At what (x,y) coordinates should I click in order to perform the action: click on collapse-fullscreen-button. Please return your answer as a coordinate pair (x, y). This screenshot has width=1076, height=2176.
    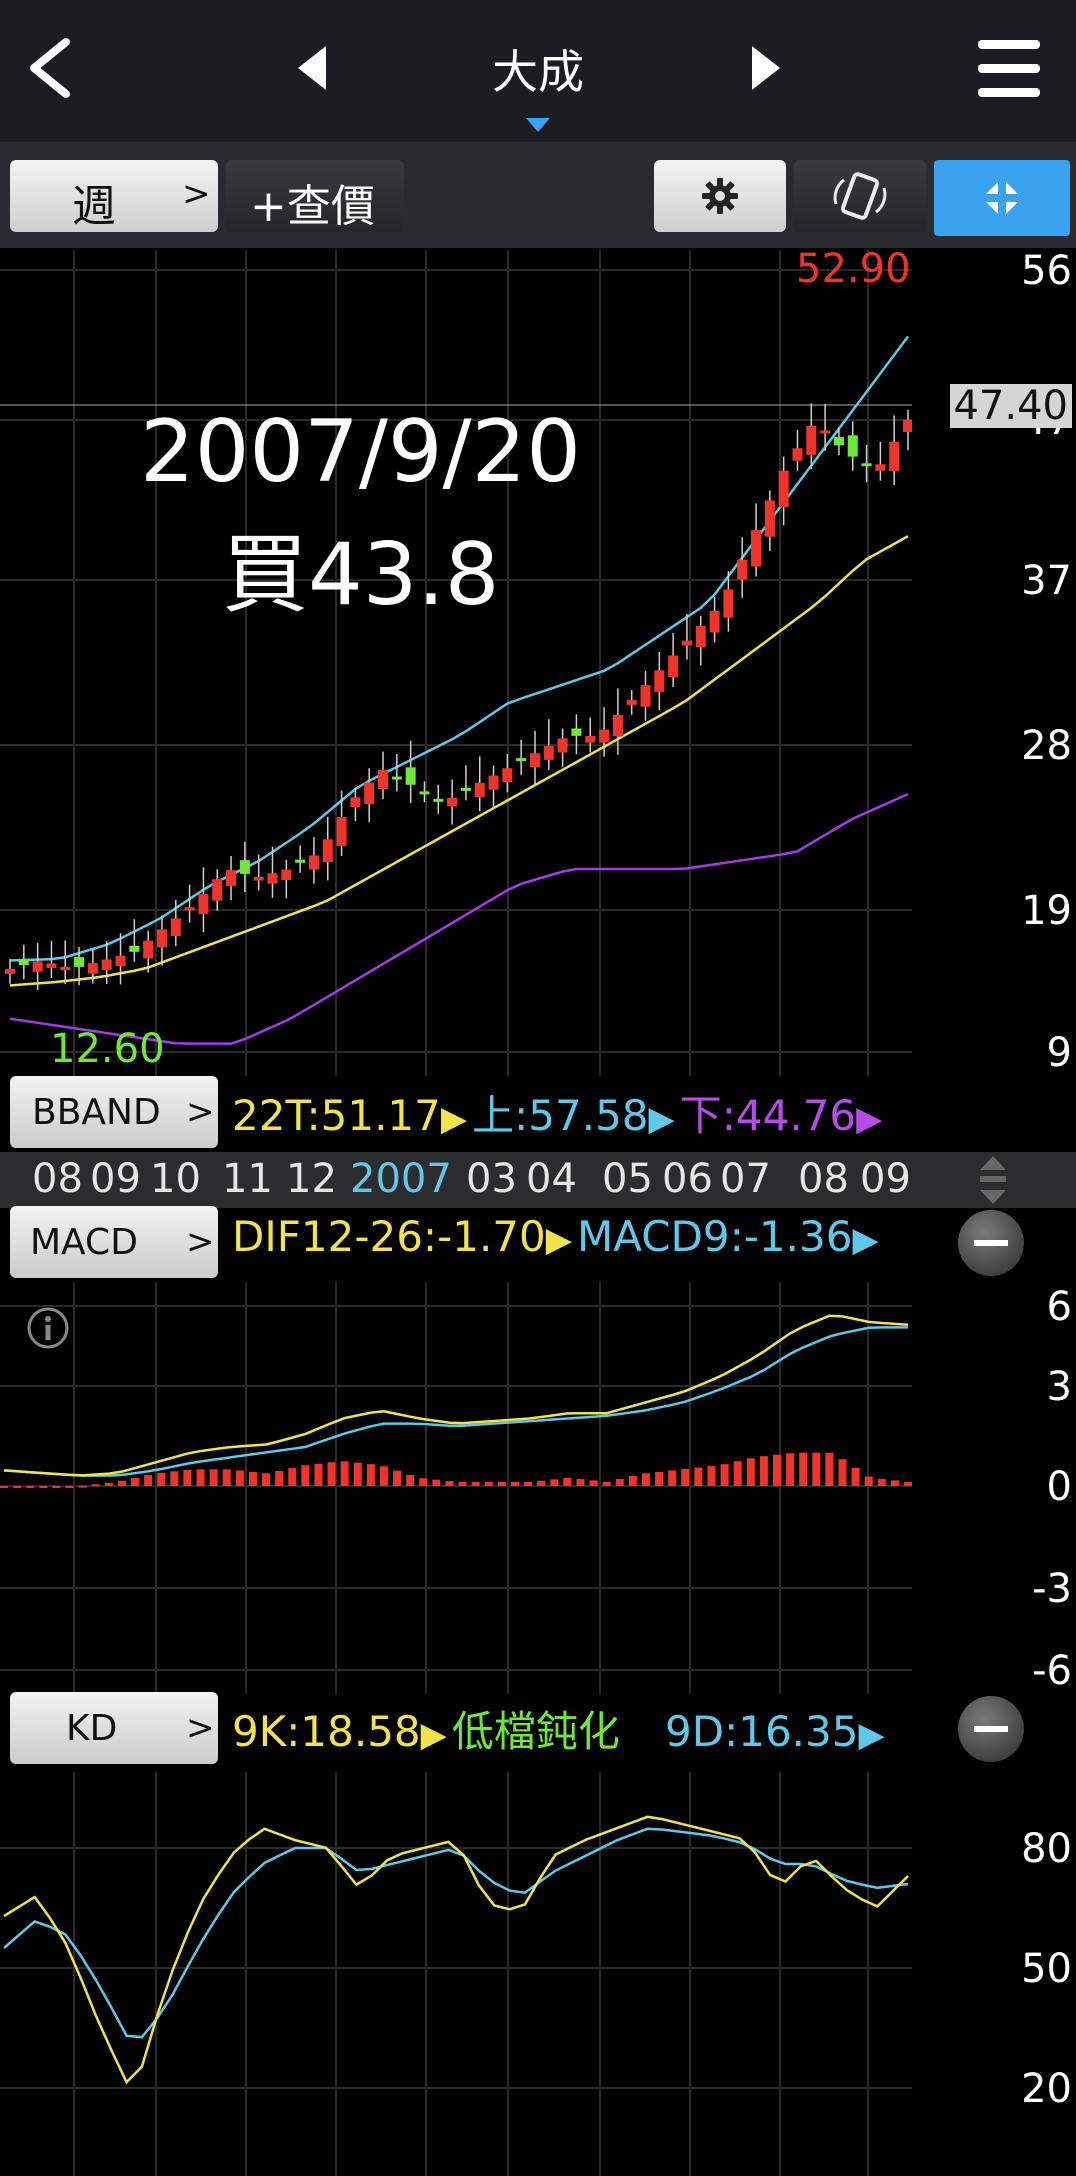
    Looking at the image, I should click on (1002, 198).